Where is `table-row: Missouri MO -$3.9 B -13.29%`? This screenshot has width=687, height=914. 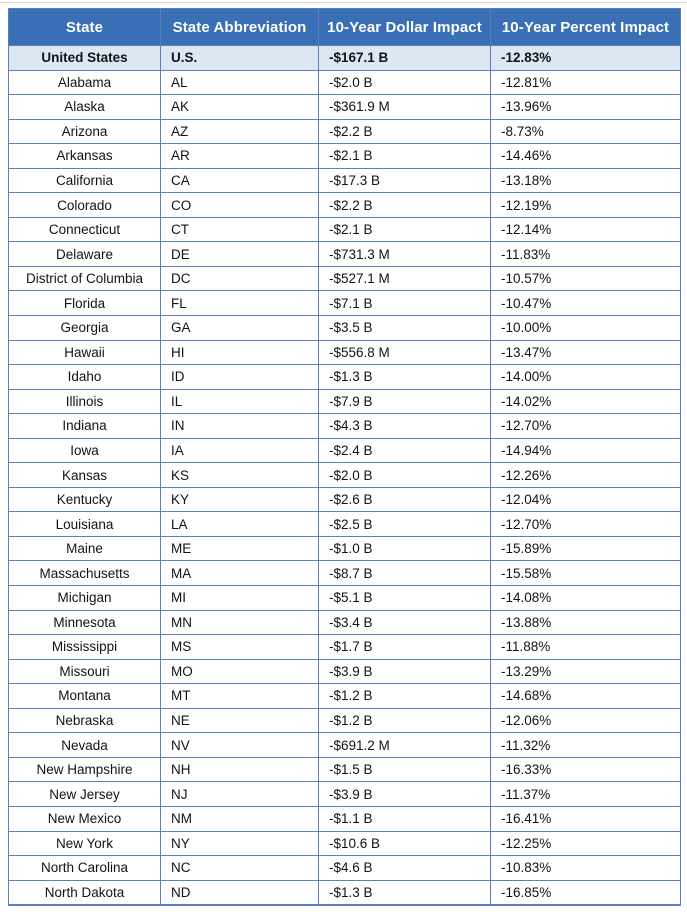 table-row: Missouri MO -$3.9 B -13.29% is located at coordinates (344, 671).